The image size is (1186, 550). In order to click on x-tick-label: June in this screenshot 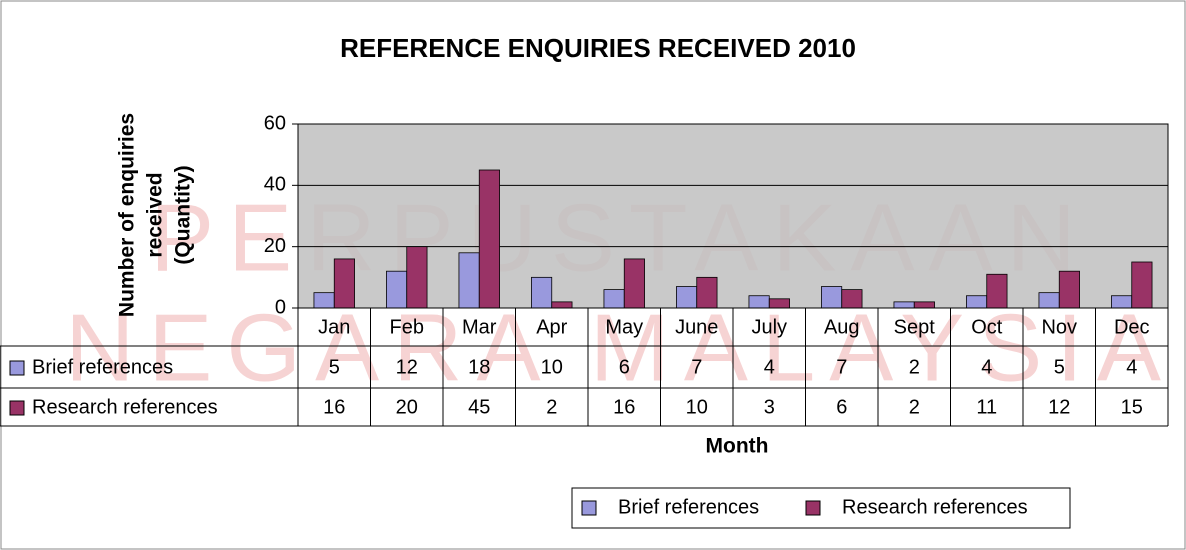, I will do `click(696, 327)`.